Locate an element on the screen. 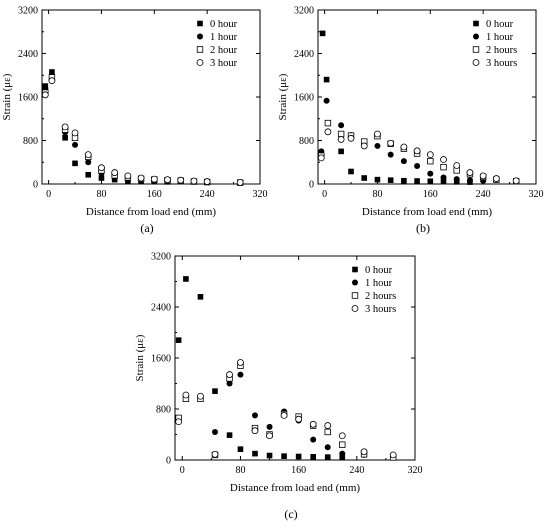 Image resolution: width=550 pixels, height=530 pixels. legend-label: 3 hour is located at coordinates (224, 63).